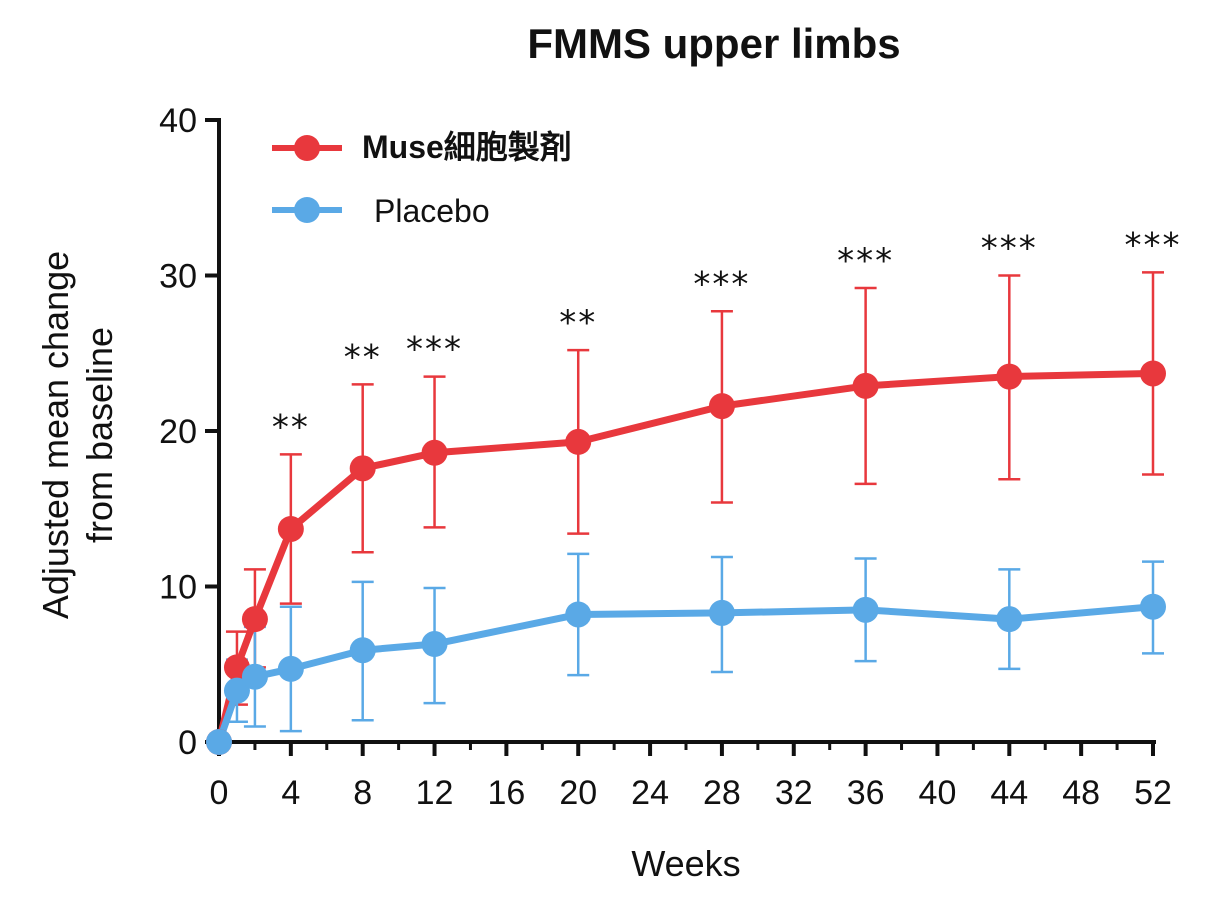 Image resolution: width=1208 pixels, height=918 pixels. What do you see at coordinates (794, 793) in the screenshot?
I see `x-tick-label: 32` at bounding box center [794, 793].